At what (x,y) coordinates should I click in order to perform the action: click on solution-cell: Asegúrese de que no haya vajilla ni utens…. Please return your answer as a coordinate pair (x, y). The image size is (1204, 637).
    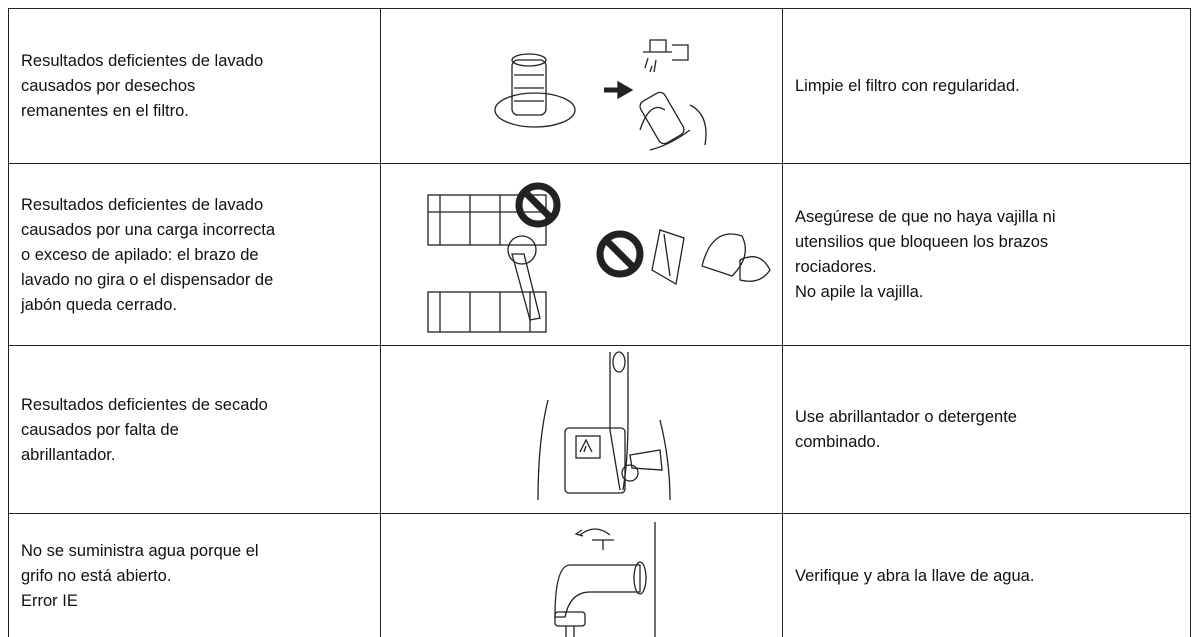
    Looking at the image, I should click on (986, 254).